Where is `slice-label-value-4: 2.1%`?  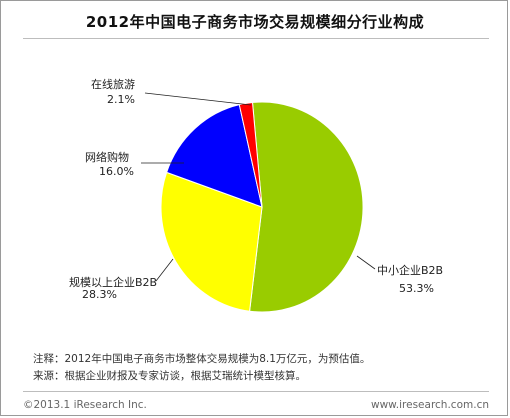 slice-label-value-4: 2.1% is located at coordinates (121, 99).